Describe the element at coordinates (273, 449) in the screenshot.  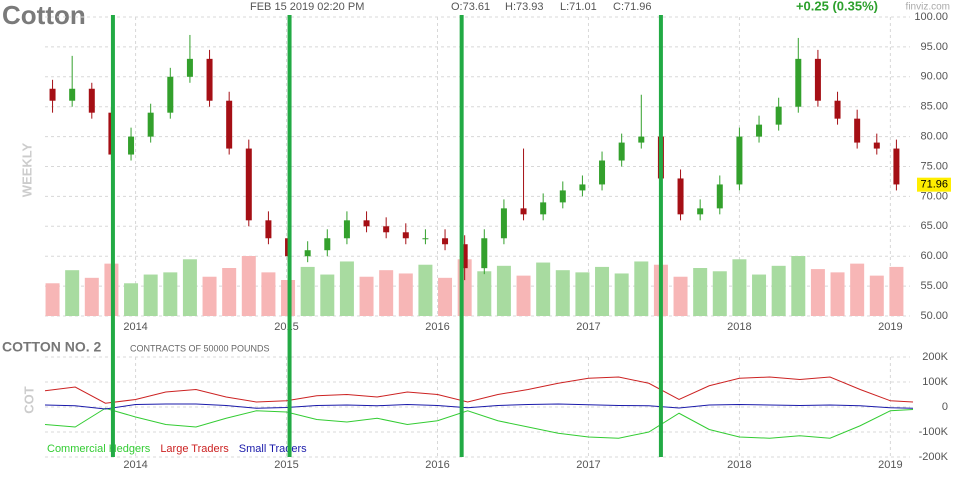
I see `legend-entry: Small Traders` at that location.